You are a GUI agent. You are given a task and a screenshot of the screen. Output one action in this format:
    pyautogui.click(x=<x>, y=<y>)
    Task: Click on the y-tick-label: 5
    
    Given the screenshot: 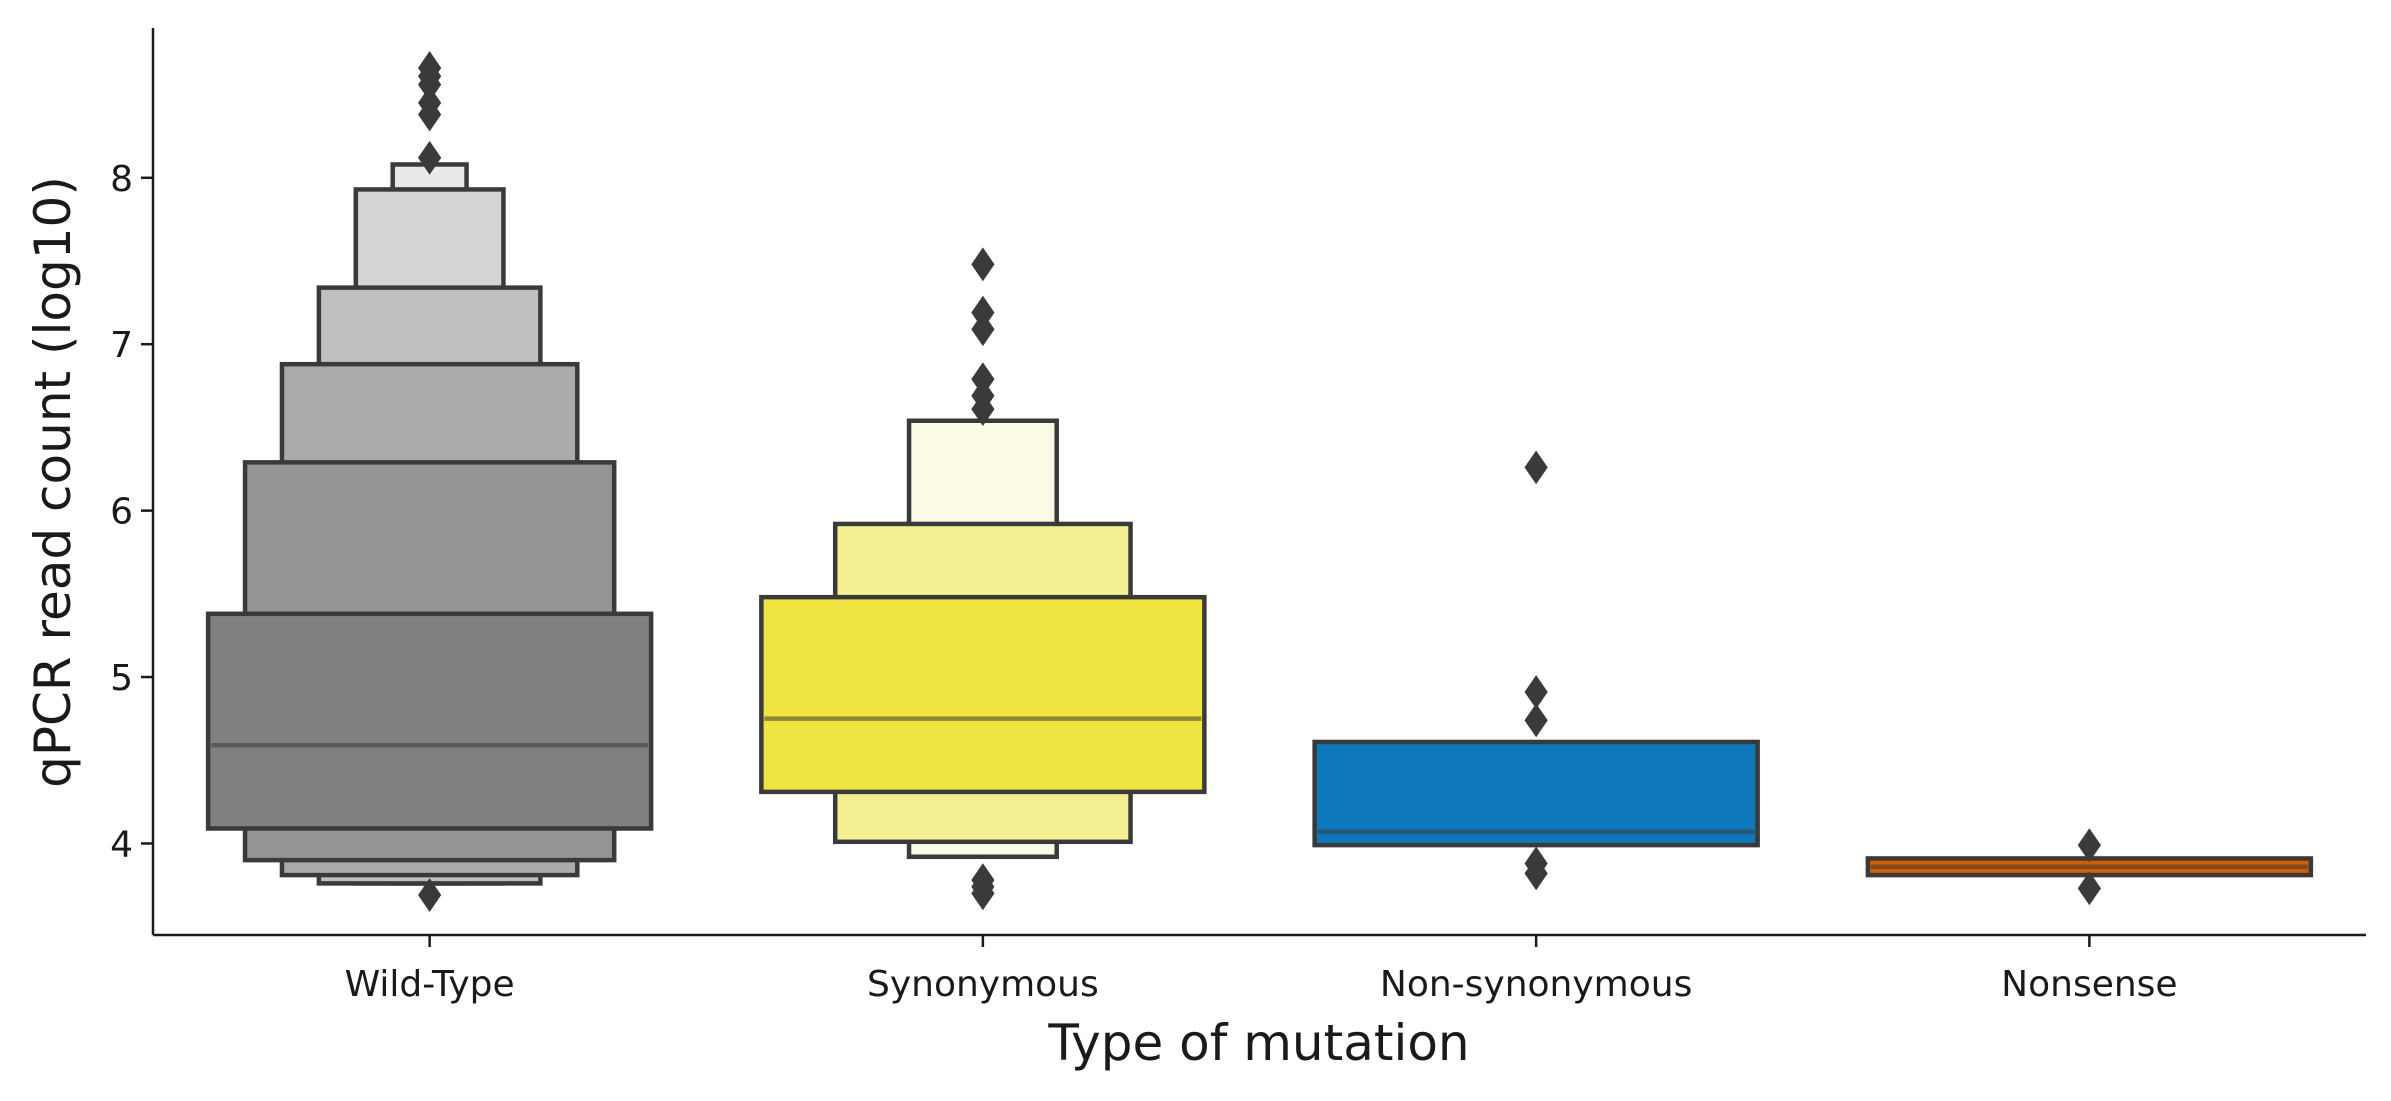 What is the action you would take?
    pyautogui.click(x=121, y=678)
    